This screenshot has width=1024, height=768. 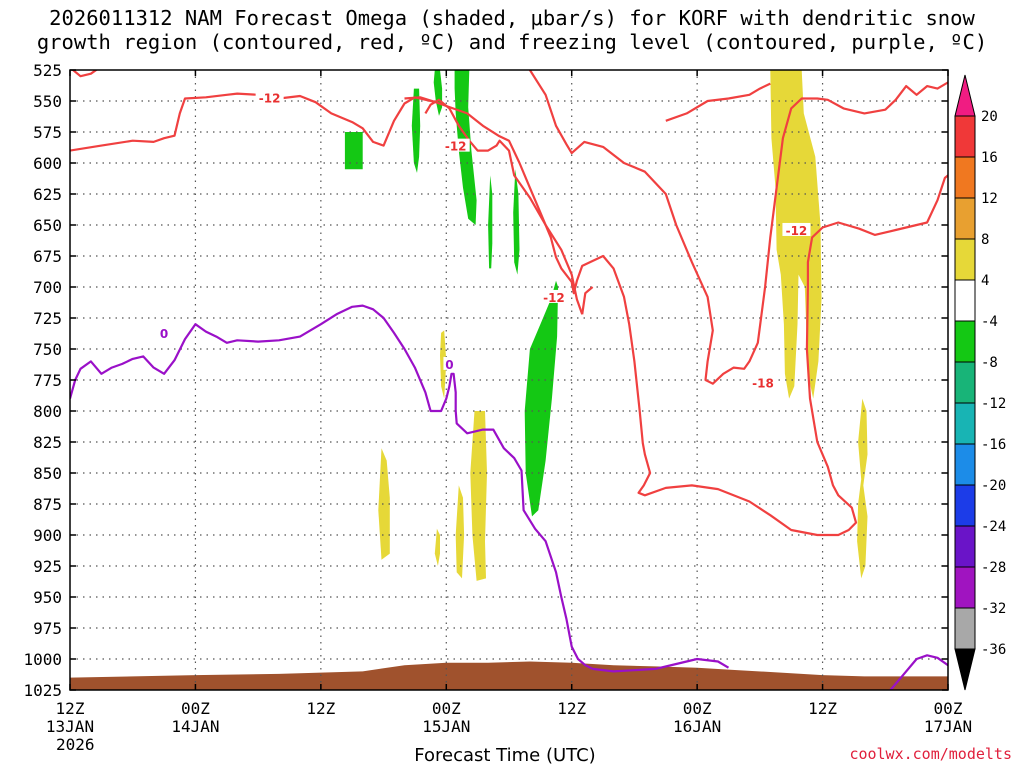 What do you see at coordinates (47, 566) in the screenshot?
I see `y-tick-label: 925` at bounding box center [47, 566].